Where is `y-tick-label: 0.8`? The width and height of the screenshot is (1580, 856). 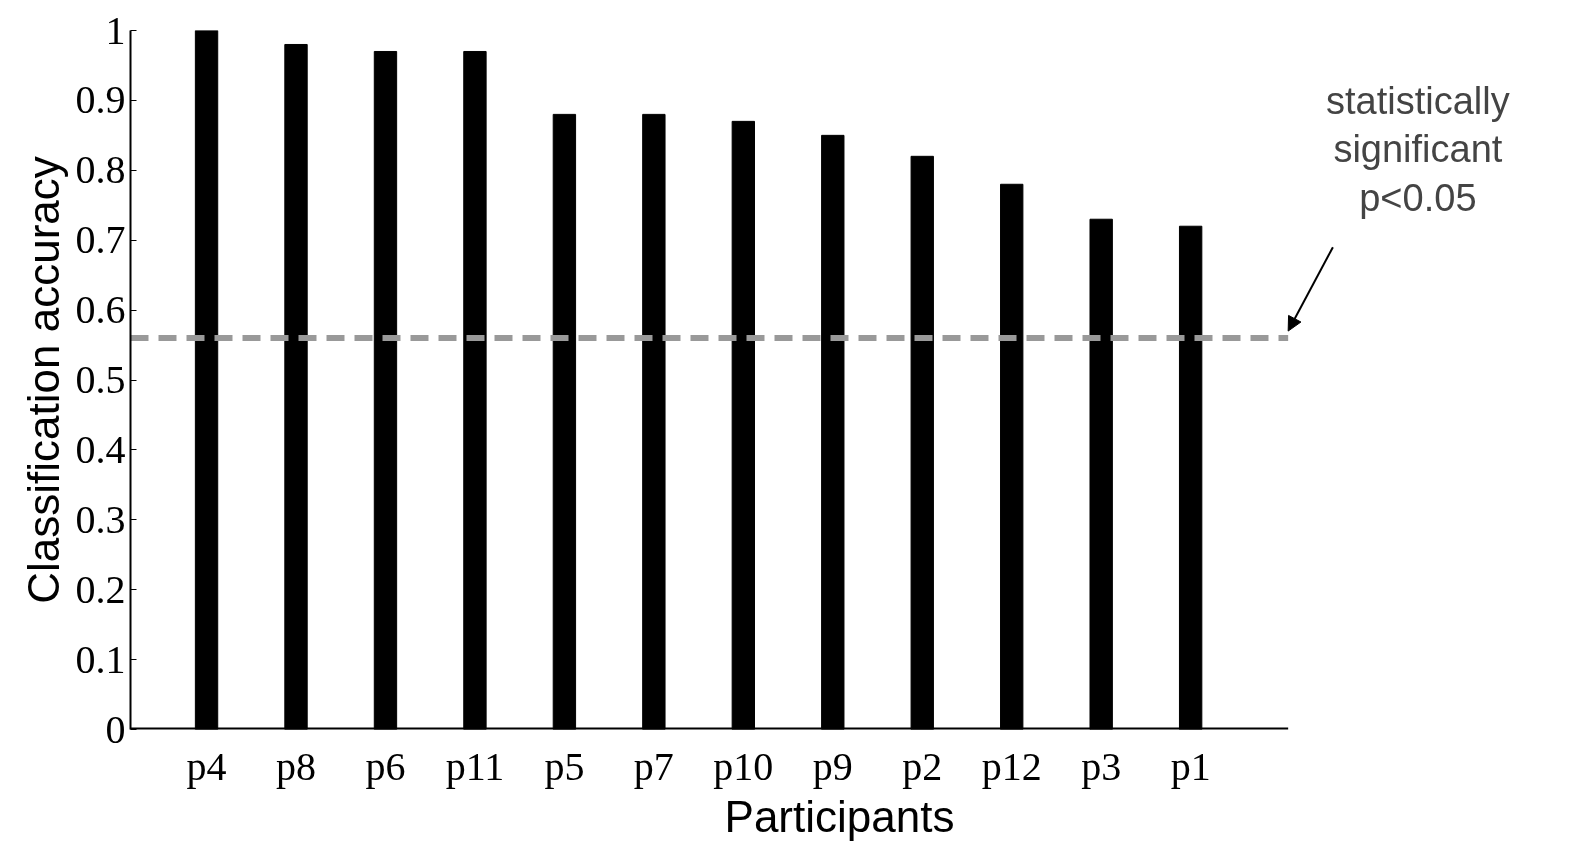 y-tick-label: 0.8 is located at coordinates (100, 170).